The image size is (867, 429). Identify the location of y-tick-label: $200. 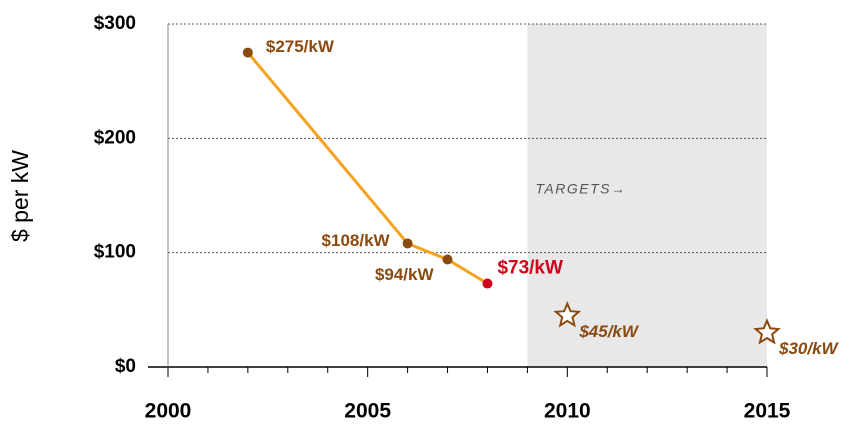
(115, 137).